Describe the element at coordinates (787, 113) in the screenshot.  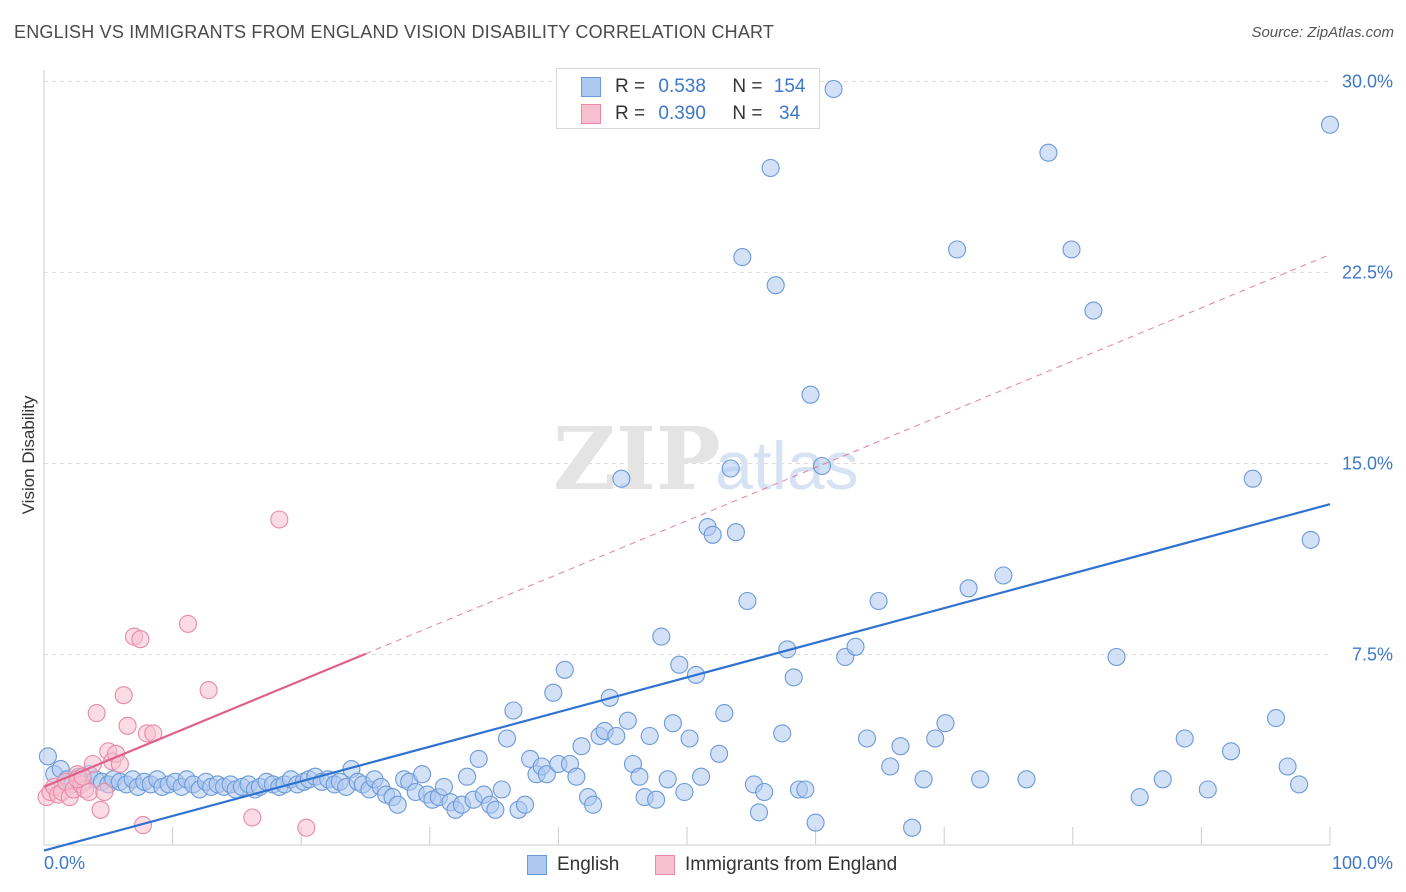
I see `n-value: 34` at that location.